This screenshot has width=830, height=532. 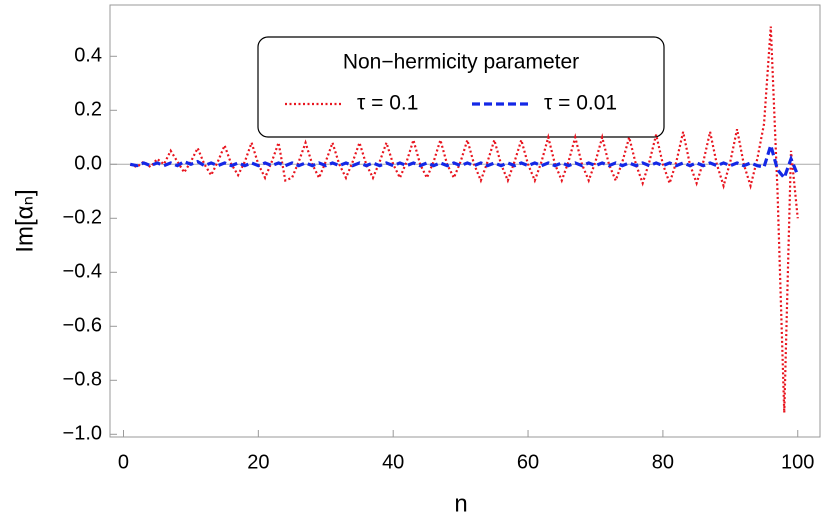 What do you see at coordinates (528, 462) in the screenshot?
I see `x-tick-label: 60` at bounding box center [528, 462].